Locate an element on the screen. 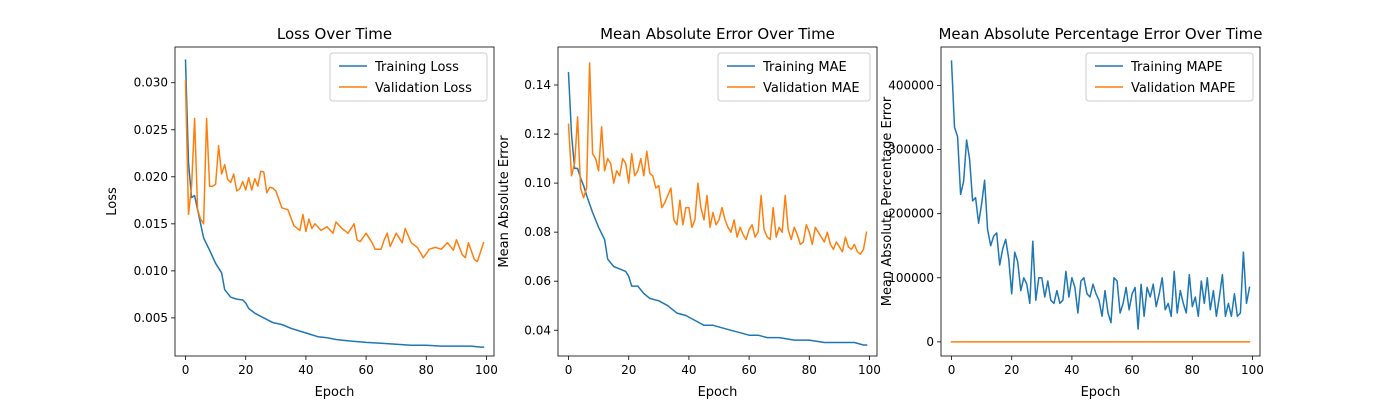 The height and width of the screenshot is (400, 1400). y-tick-label: 100000 is located at coordinates (911, 278).